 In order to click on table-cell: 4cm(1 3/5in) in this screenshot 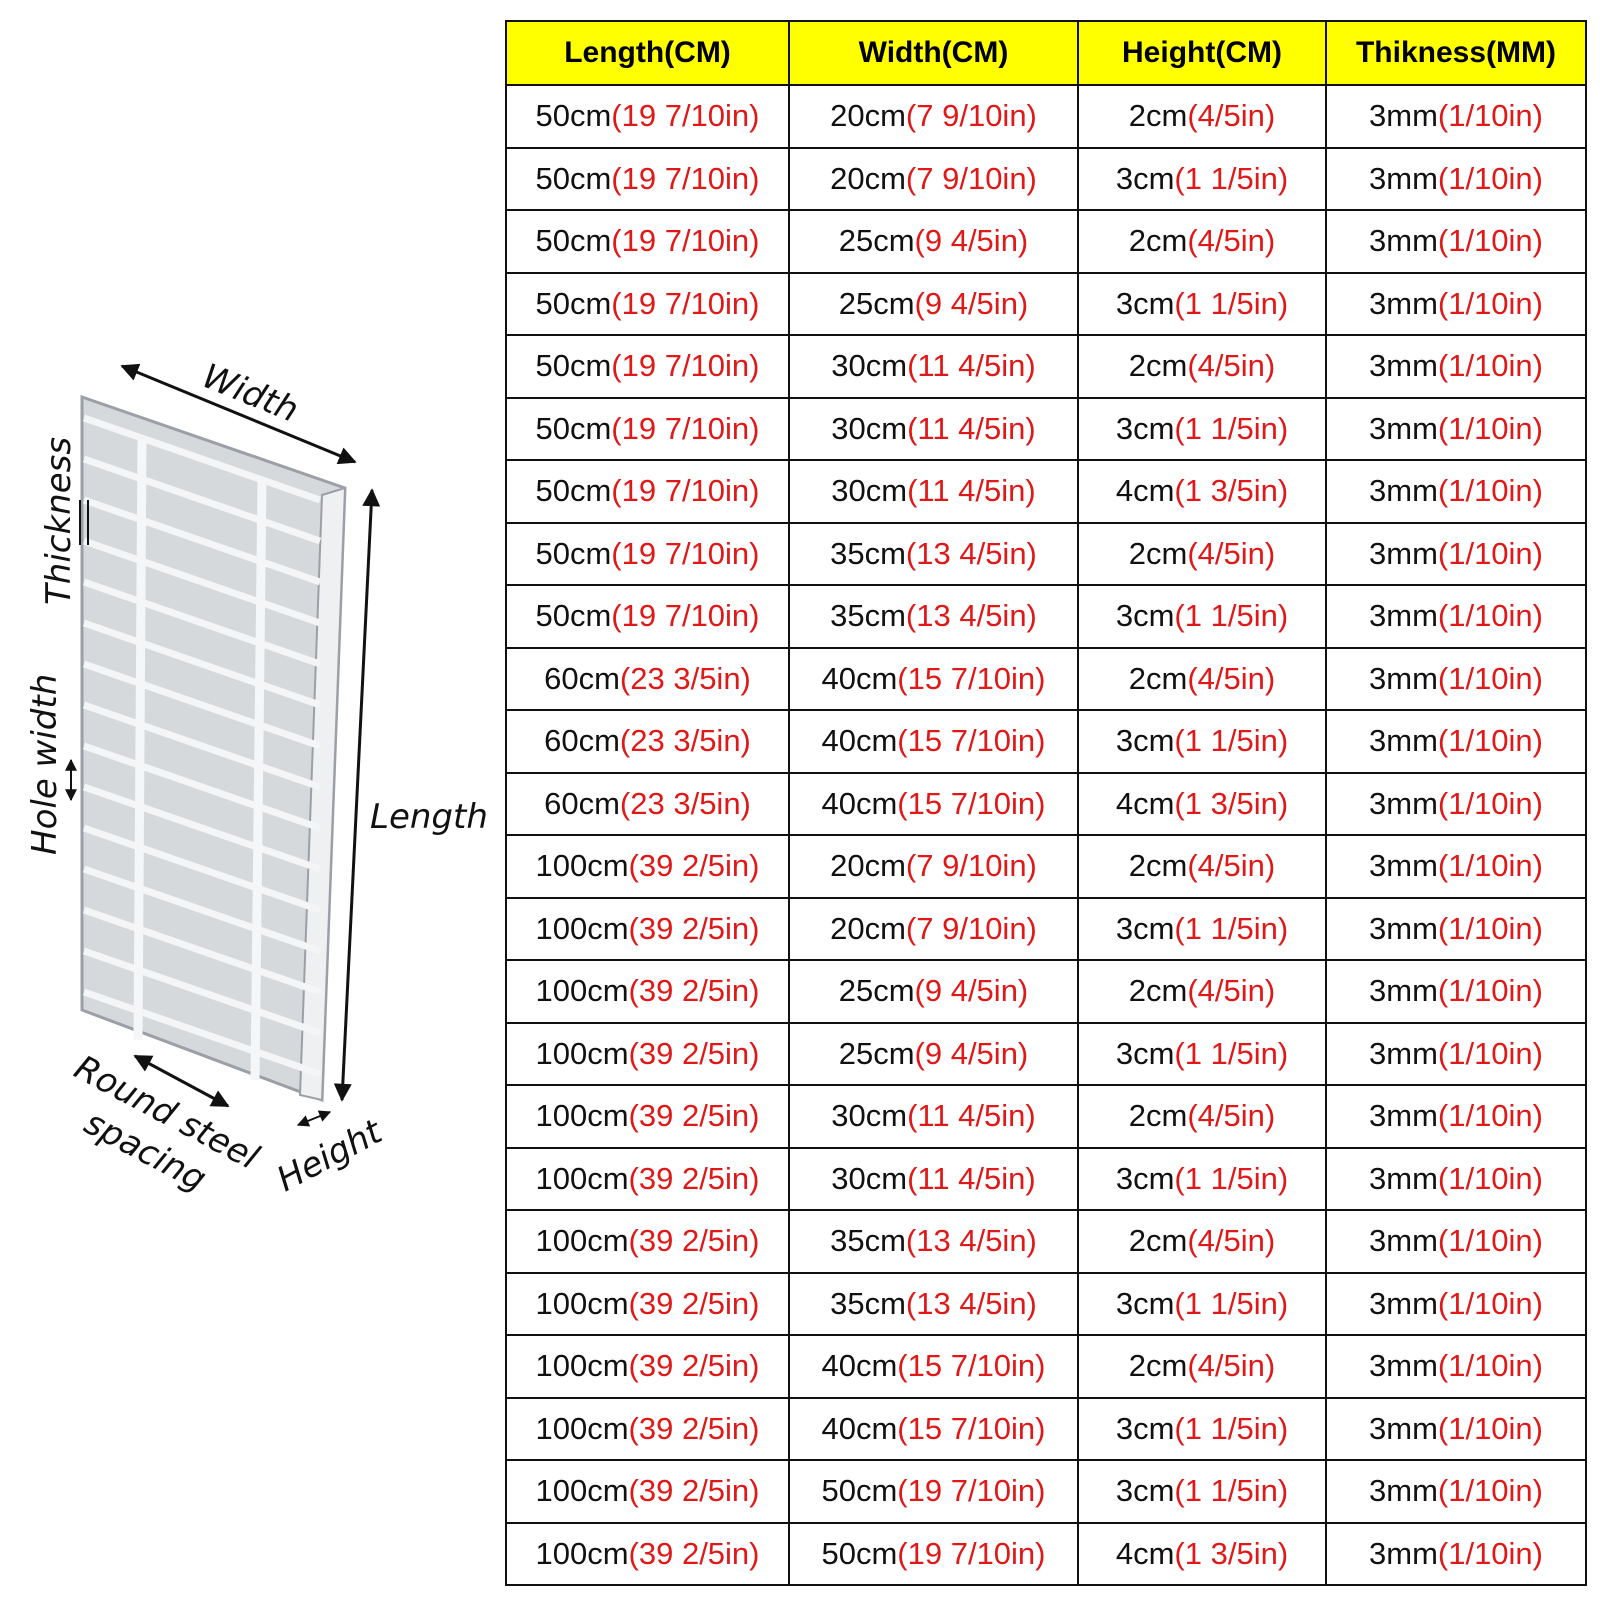, I will do `click(1202, 803)`.